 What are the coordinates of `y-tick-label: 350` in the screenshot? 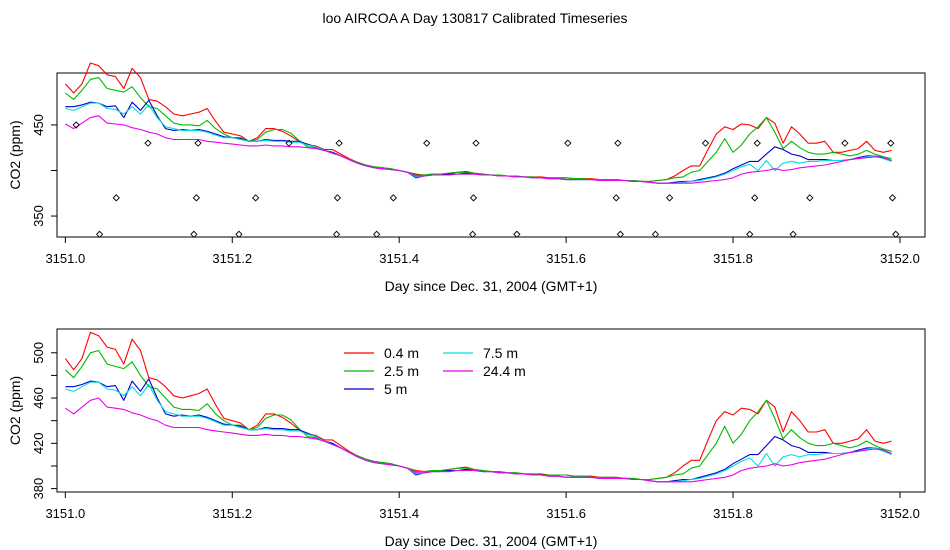 It's located at (38, 216).